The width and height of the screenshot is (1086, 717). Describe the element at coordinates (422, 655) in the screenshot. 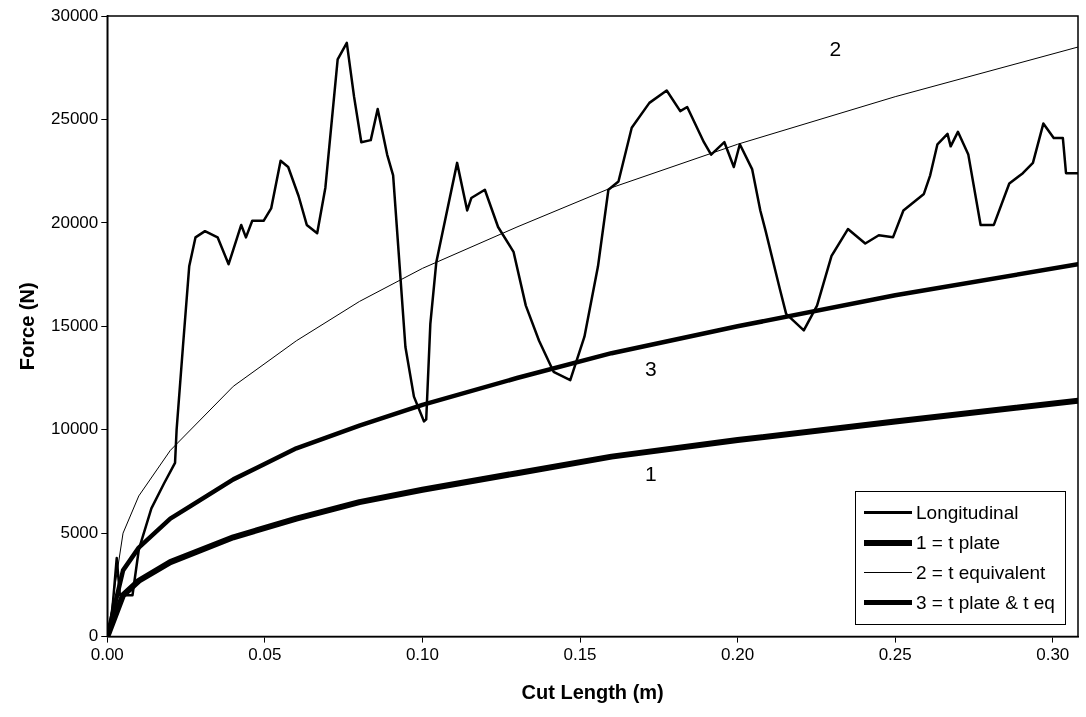

I see `x-tick-label: 0.10` at that location.